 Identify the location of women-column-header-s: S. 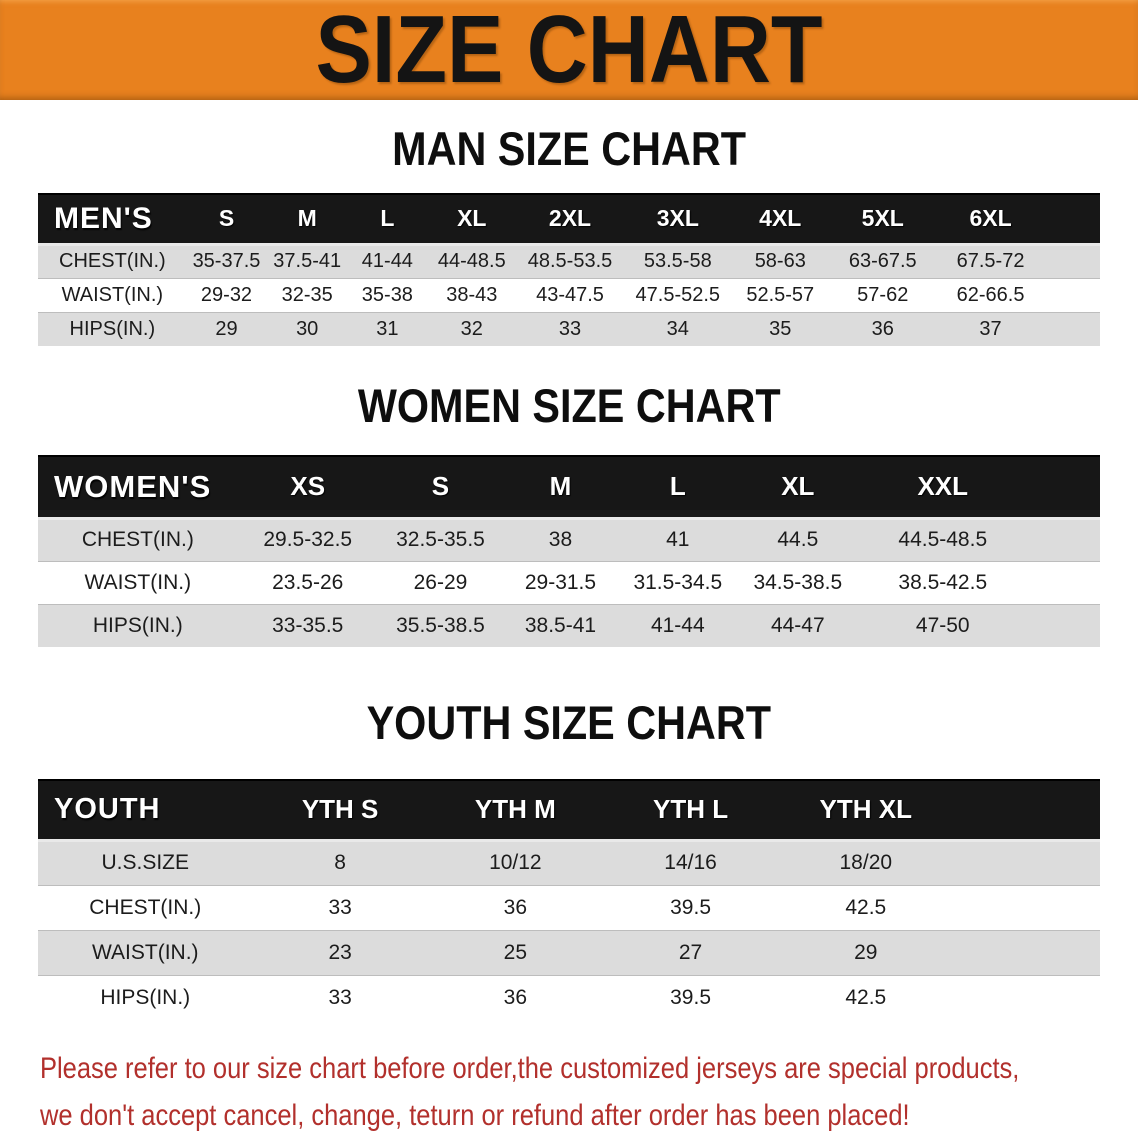
(440, 487).